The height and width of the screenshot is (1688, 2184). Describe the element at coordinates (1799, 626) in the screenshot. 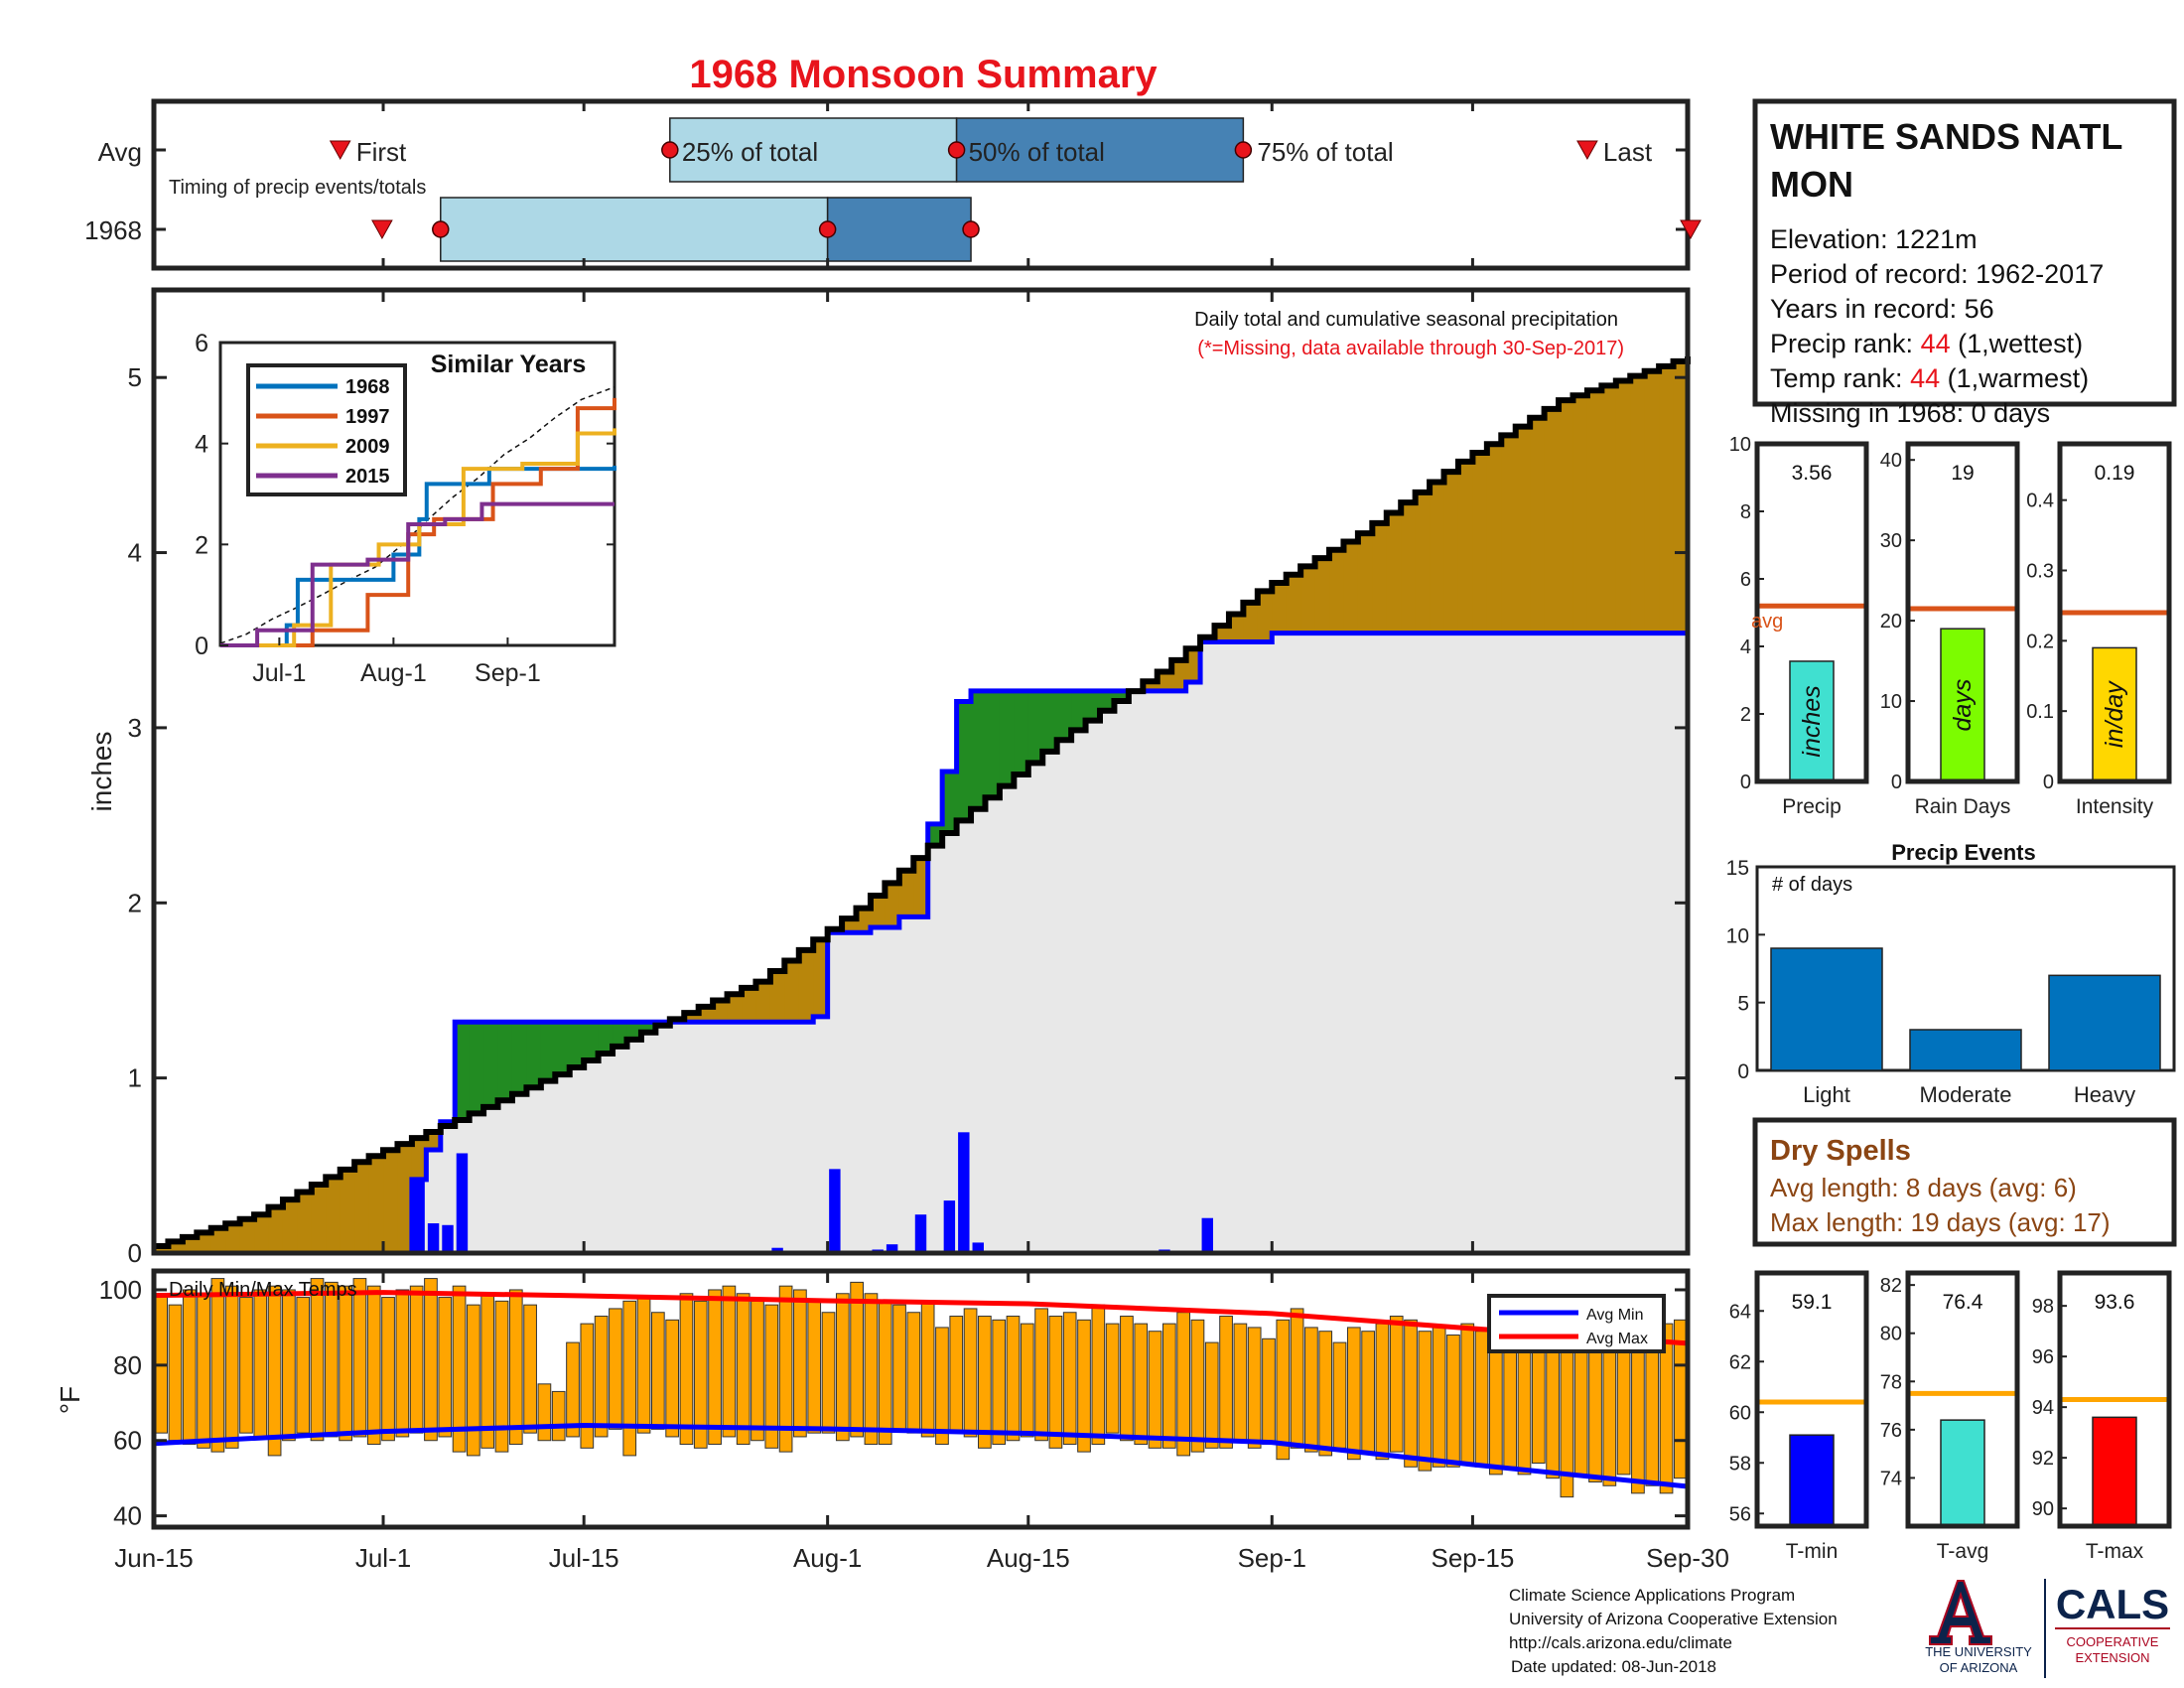

I see `summary-chart-0: 0 2 4 6 8 10 3.56 Precip inches avg` at that location.